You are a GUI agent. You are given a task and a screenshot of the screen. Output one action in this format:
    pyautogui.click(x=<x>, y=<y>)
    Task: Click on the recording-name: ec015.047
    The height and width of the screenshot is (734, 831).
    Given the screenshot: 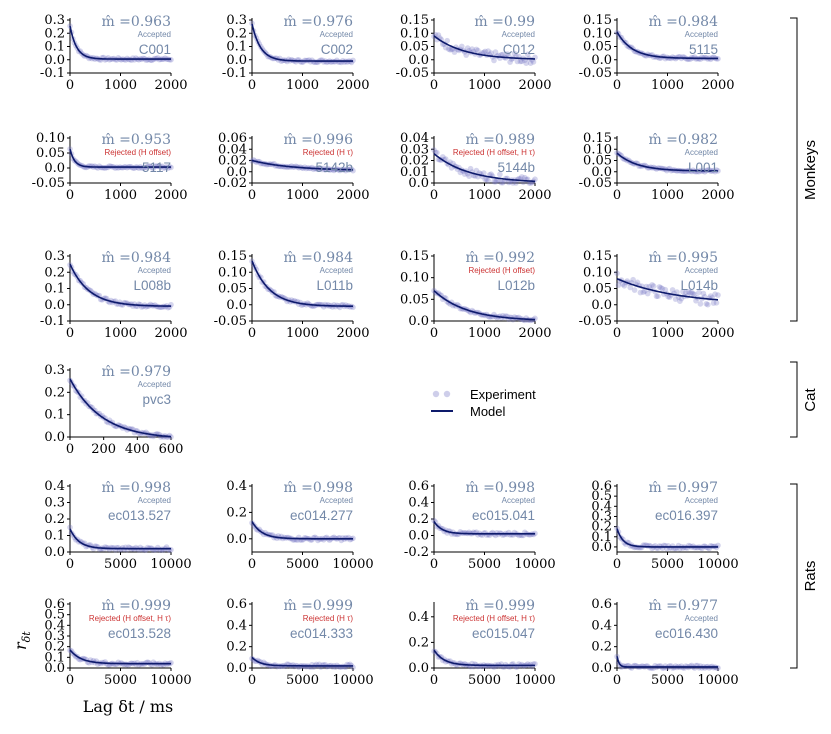 What is the action you would take?
    pyautogui.click(x=503, y=633)
    